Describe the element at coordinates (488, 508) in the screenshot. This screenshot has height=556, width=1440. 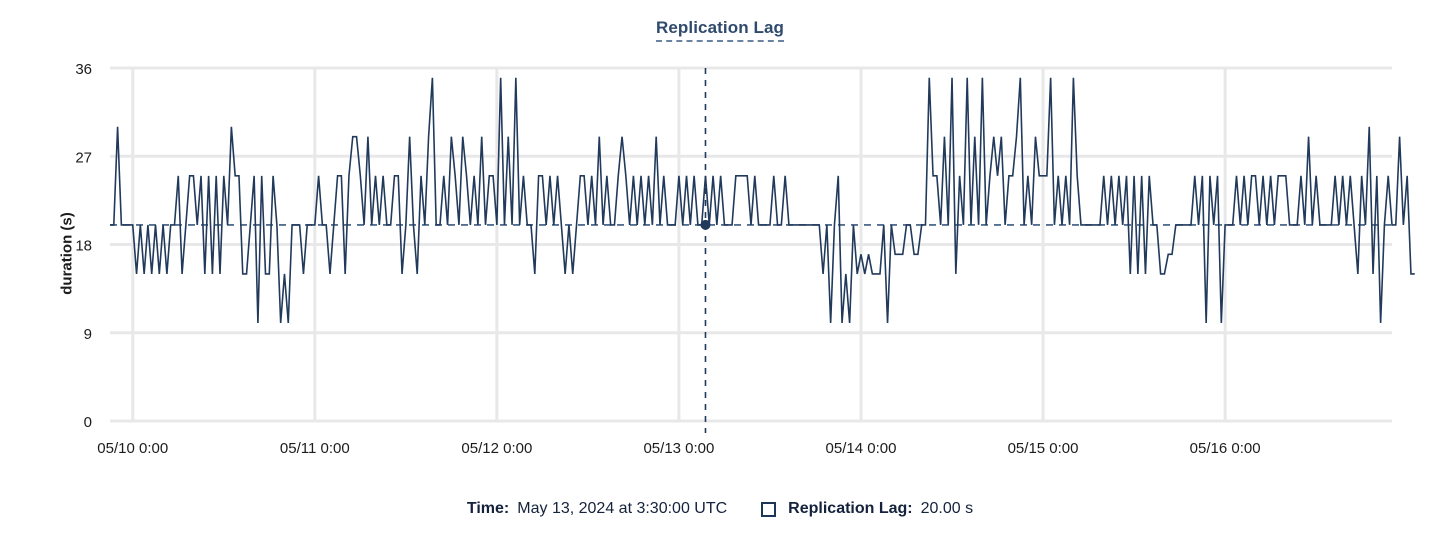
I see `footer-time-label: Time:` at that location.